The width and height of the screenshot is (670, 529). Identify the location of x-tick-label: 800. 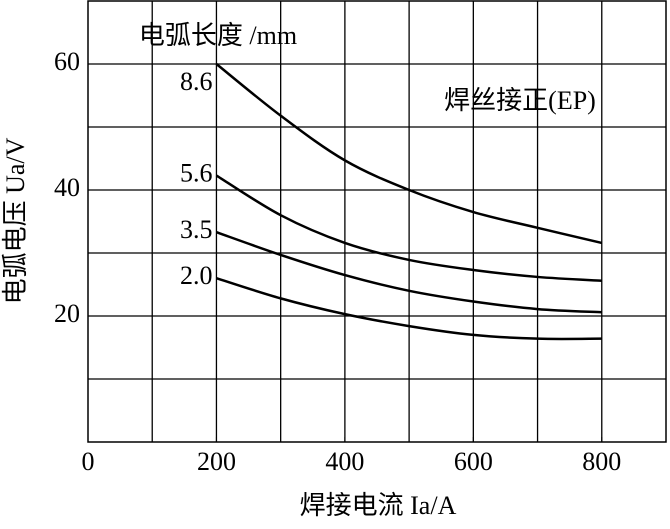
(601, 461).